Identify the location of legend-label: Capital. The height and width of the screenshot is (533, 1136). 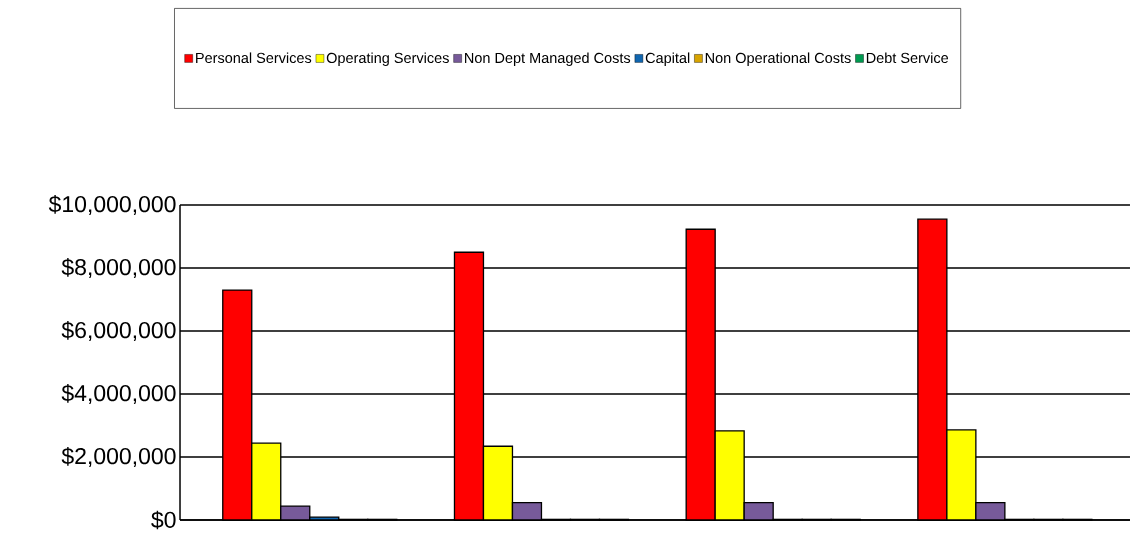
(667, 59).